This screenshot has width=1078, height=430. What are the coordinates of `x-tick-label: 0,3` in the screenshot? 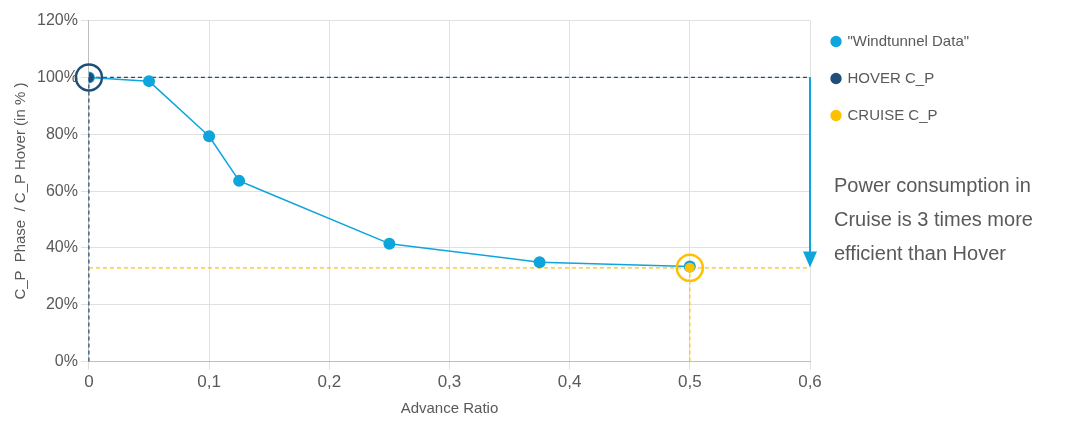 It's located at (449, 382).